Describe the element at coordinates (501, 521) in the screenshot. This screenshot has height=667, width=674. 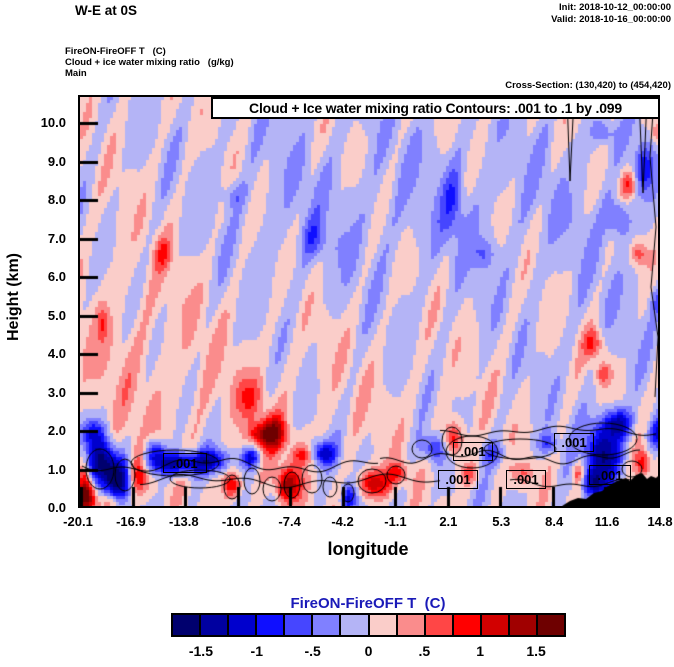
I see `x-tick-label: 5.3` at that location.